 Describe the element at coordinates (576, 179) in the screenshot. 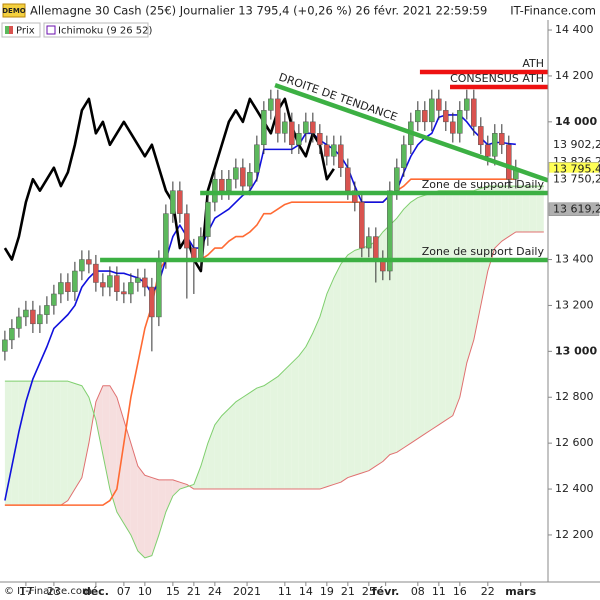

I see `price-label: 13 750,2` at that location.